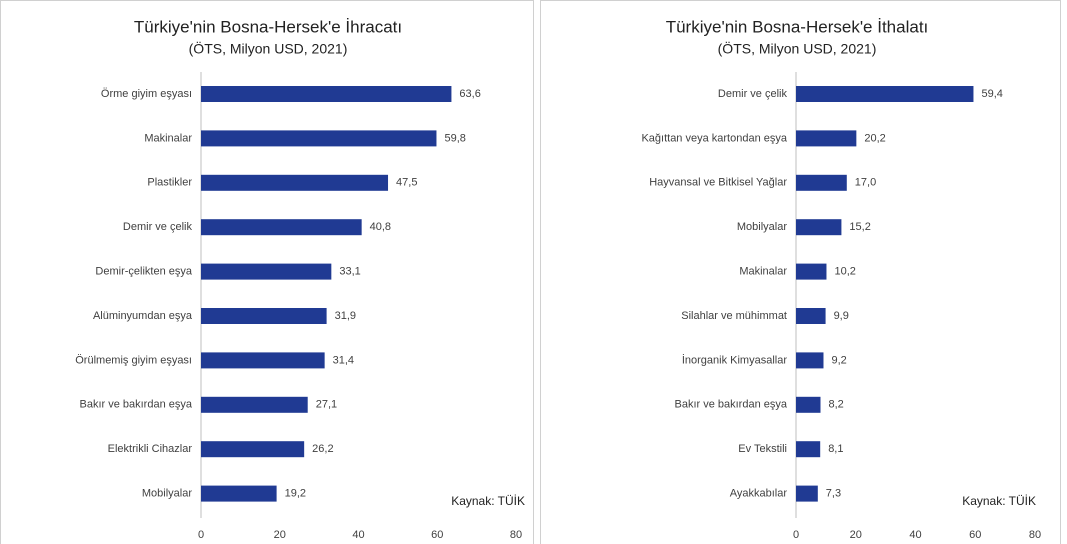  What do you see at coordinates (835, 449) in the screenshot?
I see `value-label: 8,1` at bounding box center [835, 449].